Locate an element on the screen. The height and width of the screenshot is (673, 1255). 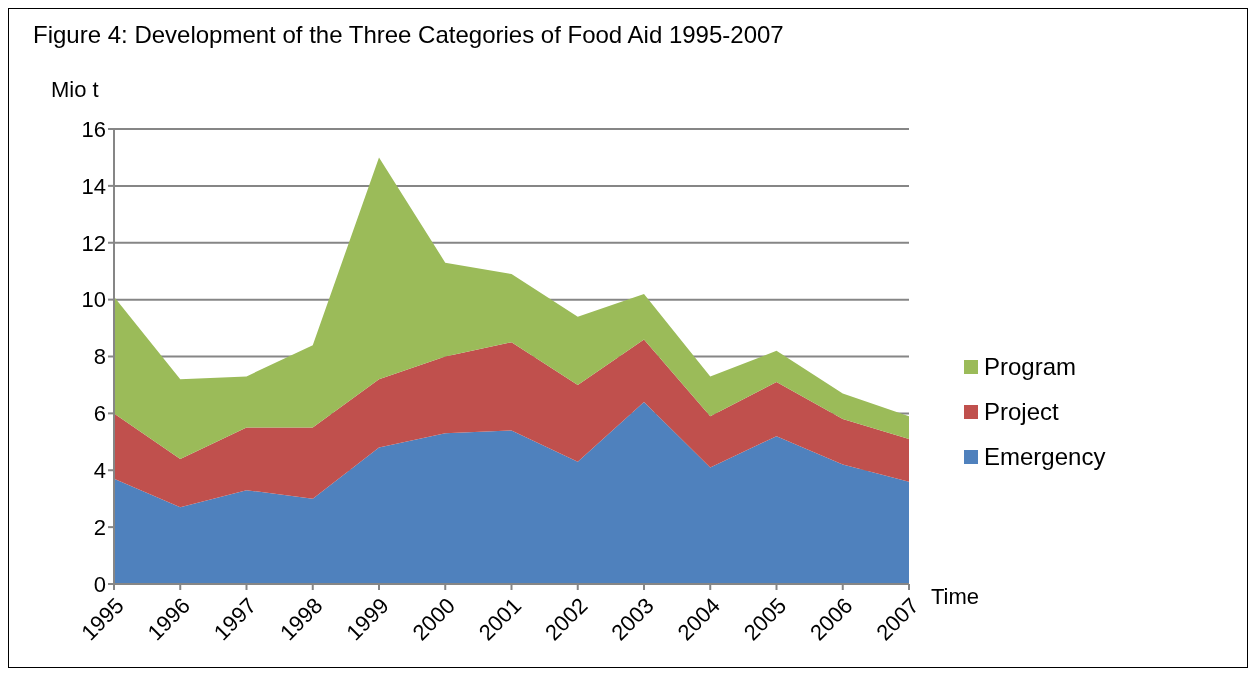
x-axis-title: Time is located at coordinates (955, 597).